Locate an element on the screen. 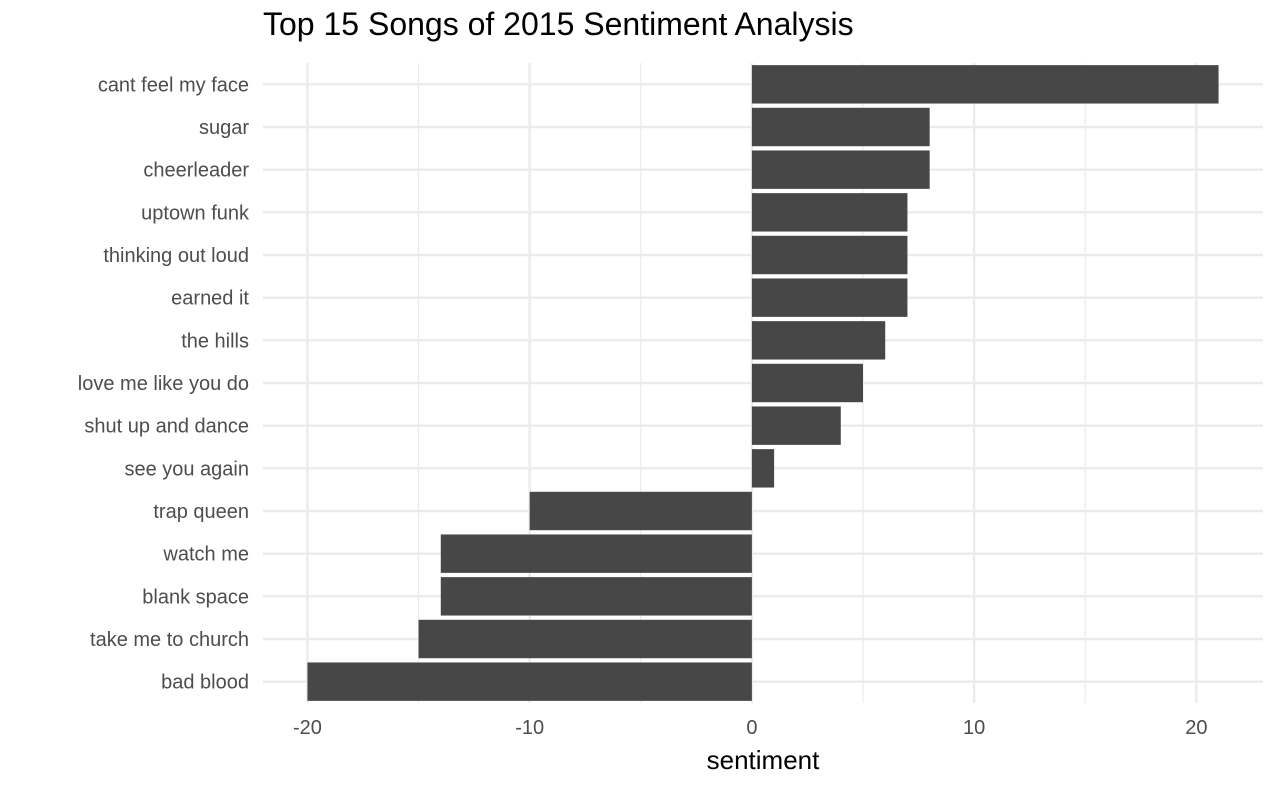  category-label: the hills is located at coordinates (215, 341).